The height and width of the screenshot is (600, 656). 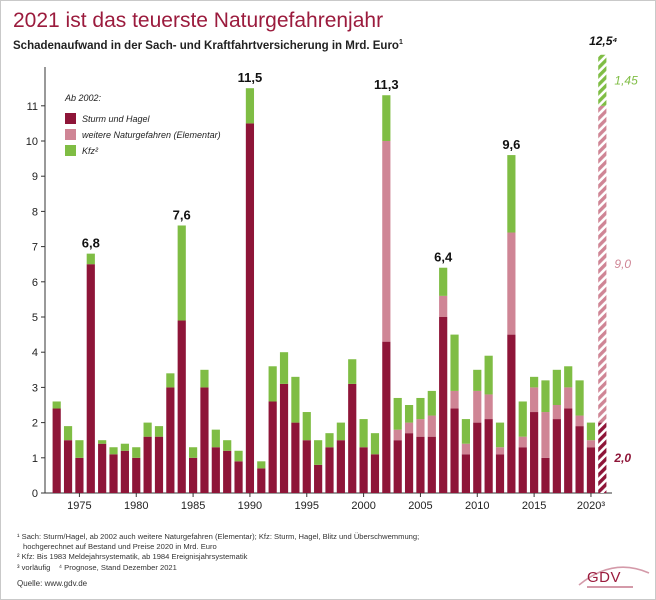 What do you see at coordinates (534, 506) in the screenshot?
I see `x-tick-label: 2015` at bounding box center [534, 506].